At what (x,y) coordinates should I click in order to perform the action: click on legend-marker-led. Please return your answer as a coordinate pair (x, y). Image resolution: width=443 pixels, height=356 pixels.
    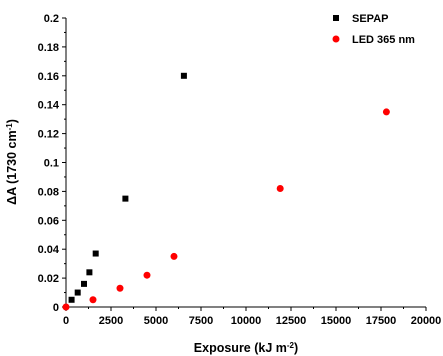
    Looking at the image, I should click on (336, 39).